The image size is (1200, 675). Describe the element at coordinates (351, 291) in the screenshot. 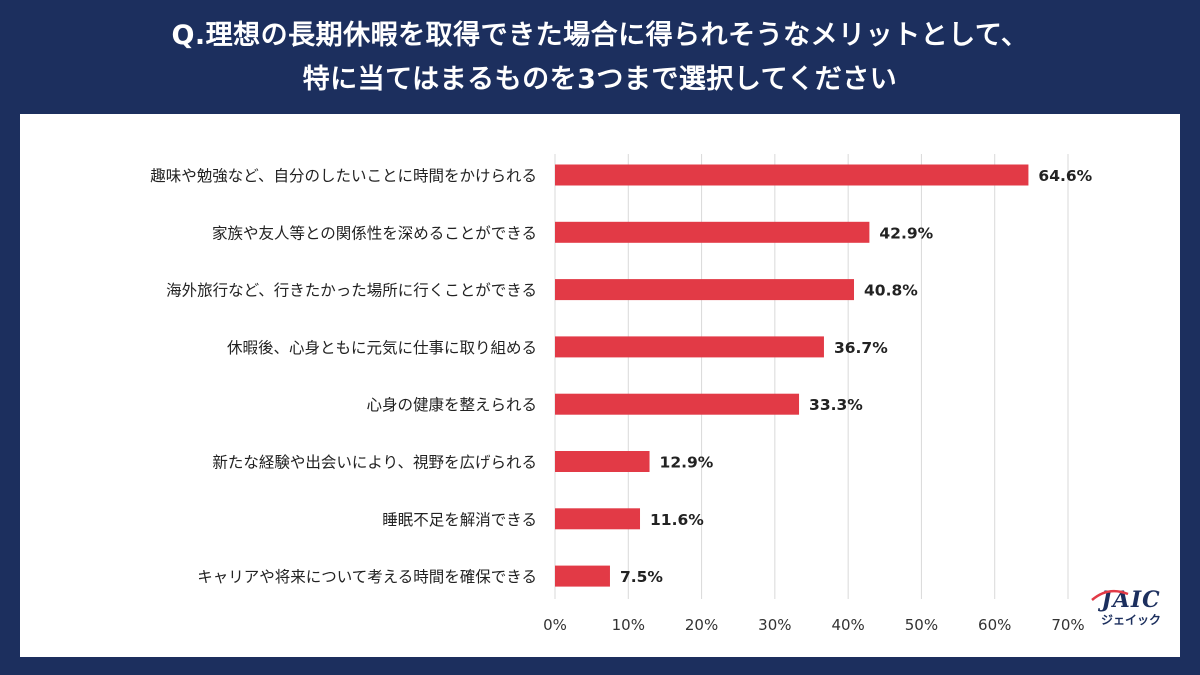

I see `category-label: 海外旅行など、行きたかった場所に行くことができる` at that location.